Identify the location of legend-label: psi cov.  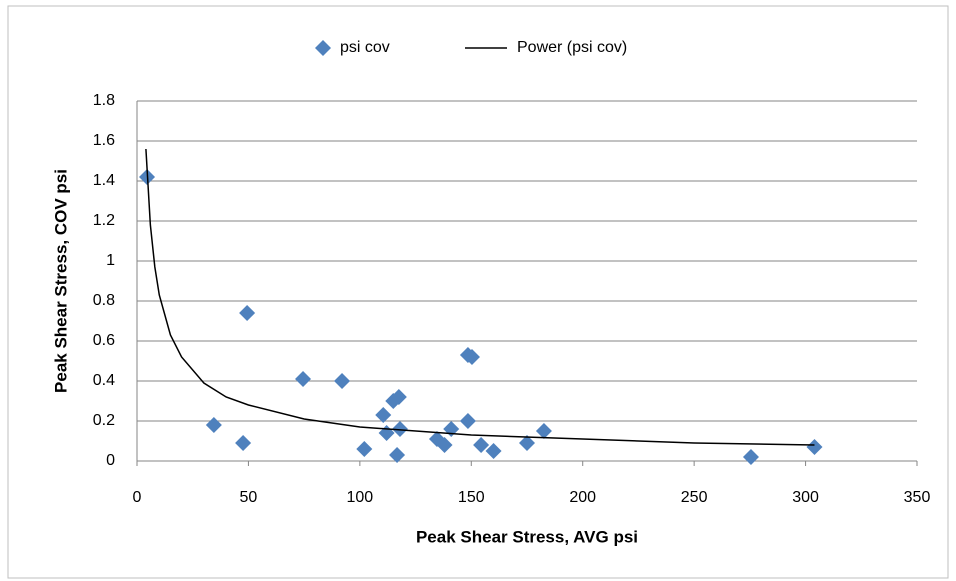
(365, 47).